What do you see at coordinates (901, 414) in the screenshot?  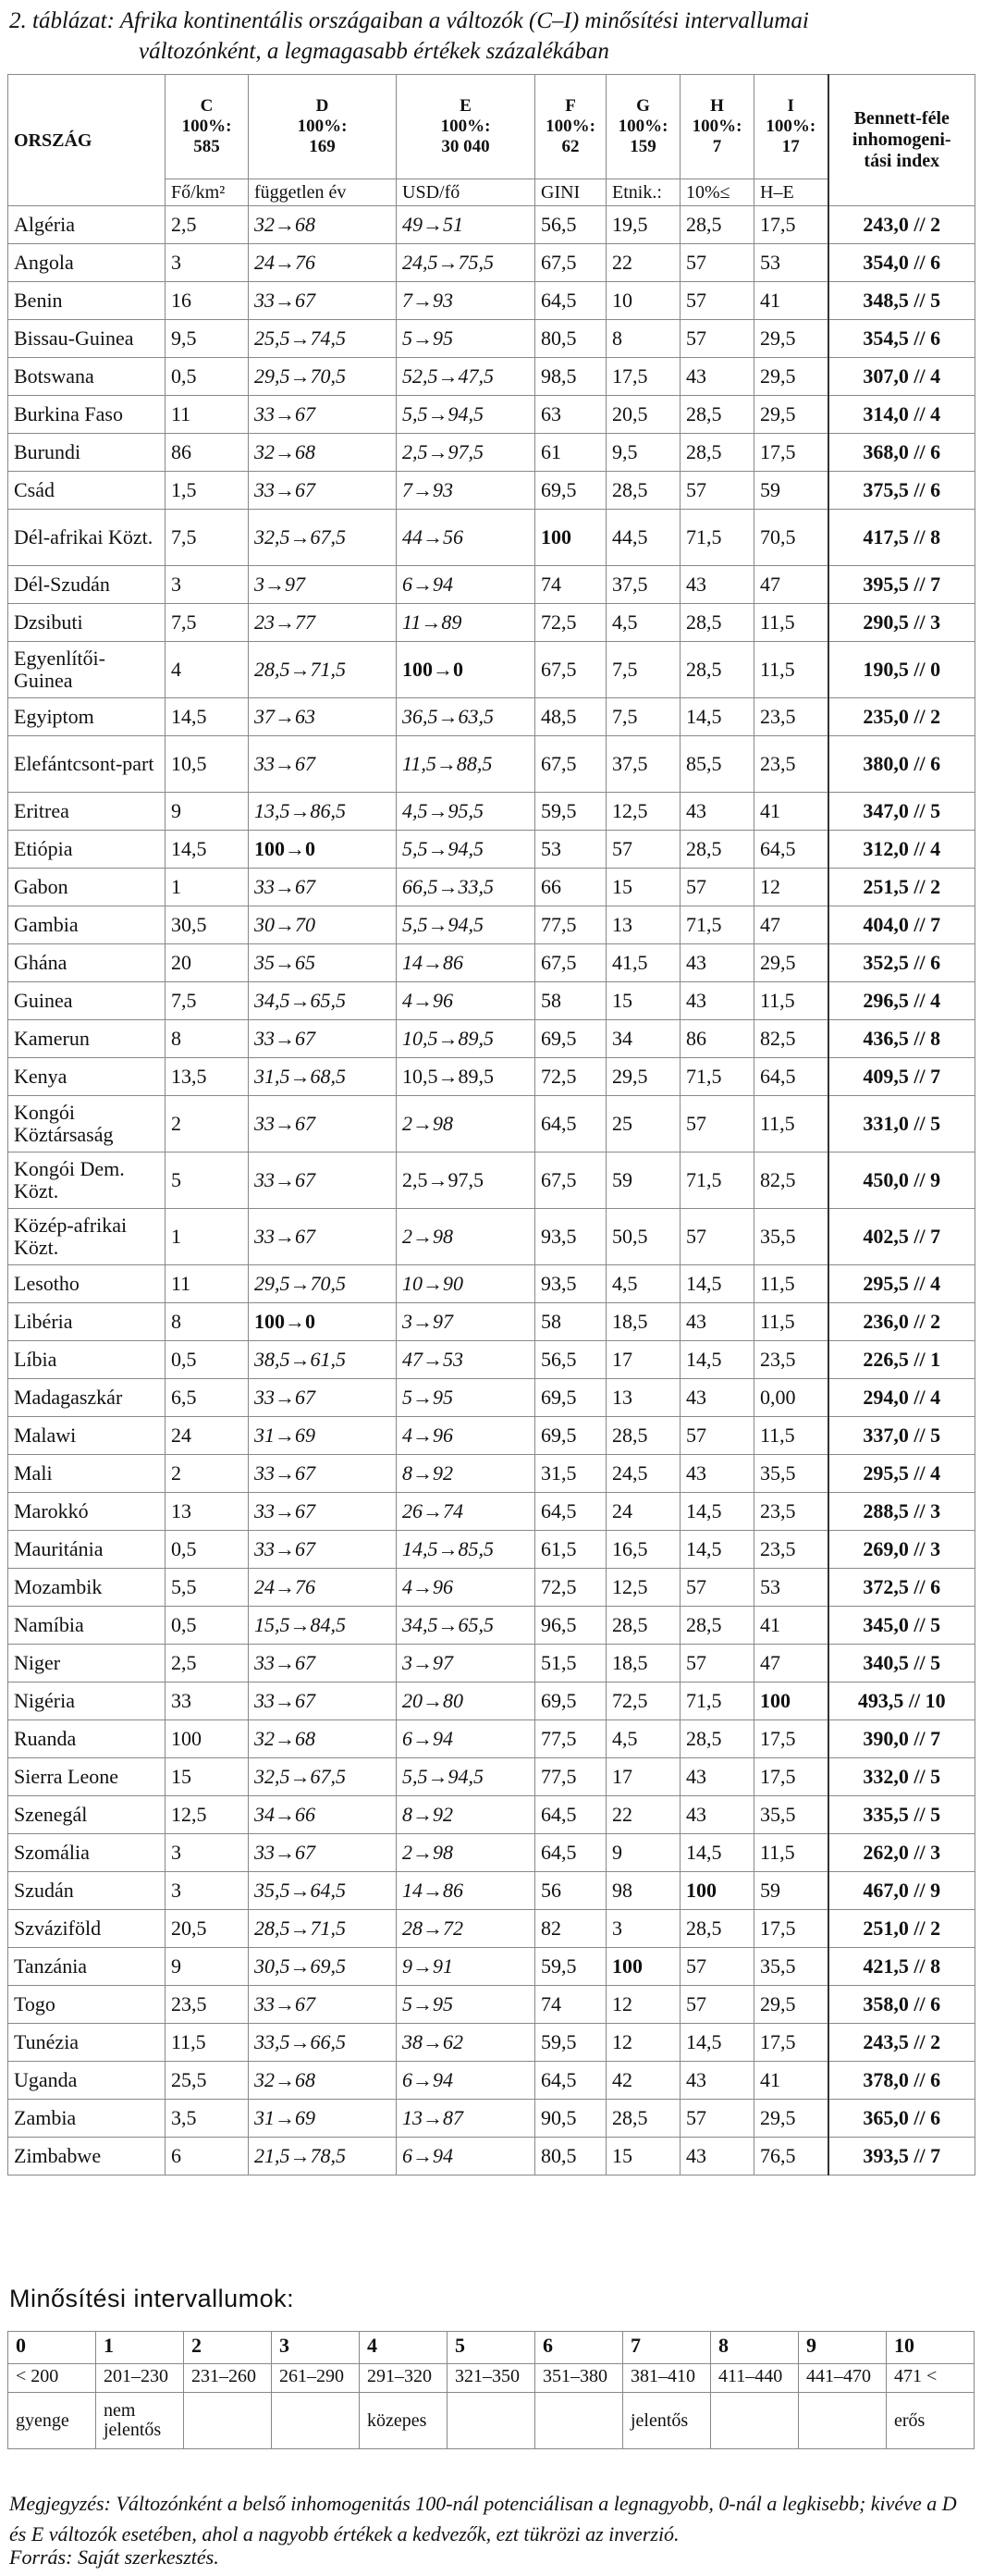 I see `cell-idx: 314,0 // 4` at bounding box center [901, 414].